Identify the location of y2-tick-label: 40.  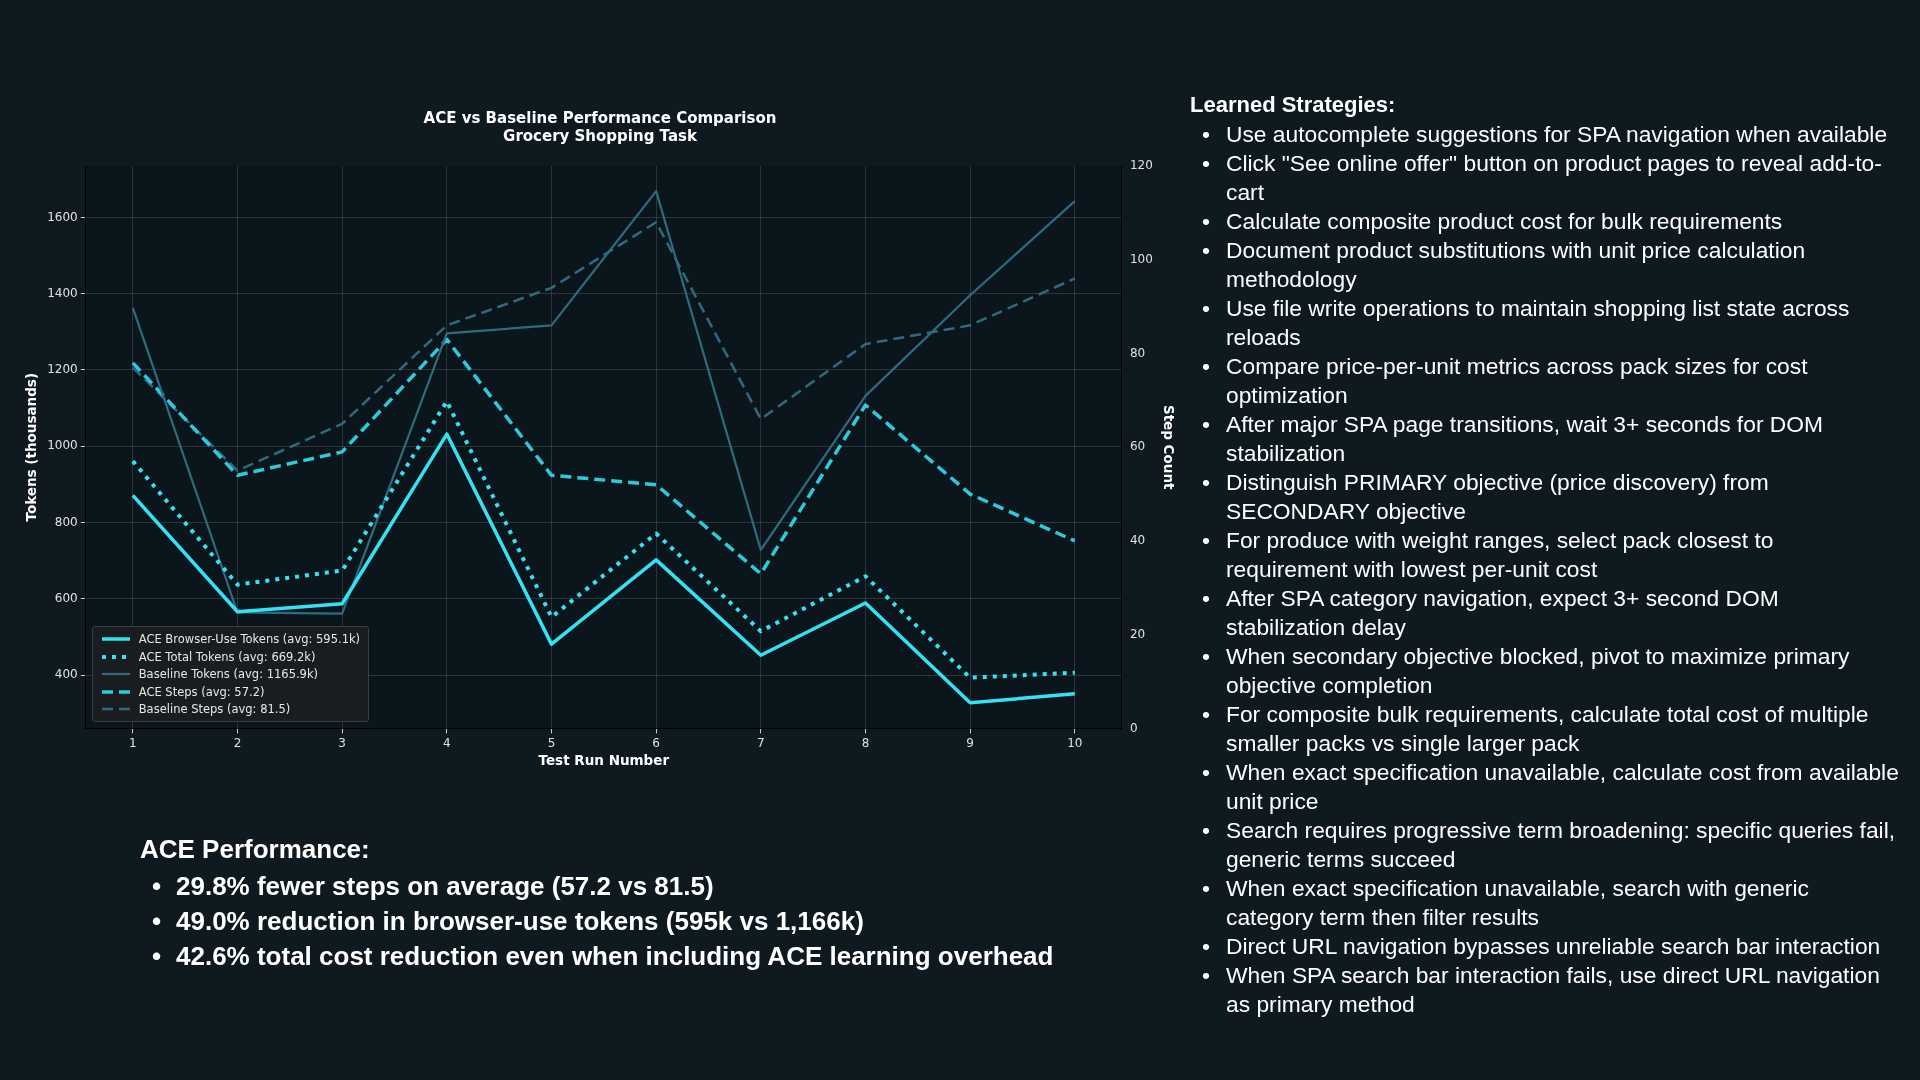
(1137, 540).